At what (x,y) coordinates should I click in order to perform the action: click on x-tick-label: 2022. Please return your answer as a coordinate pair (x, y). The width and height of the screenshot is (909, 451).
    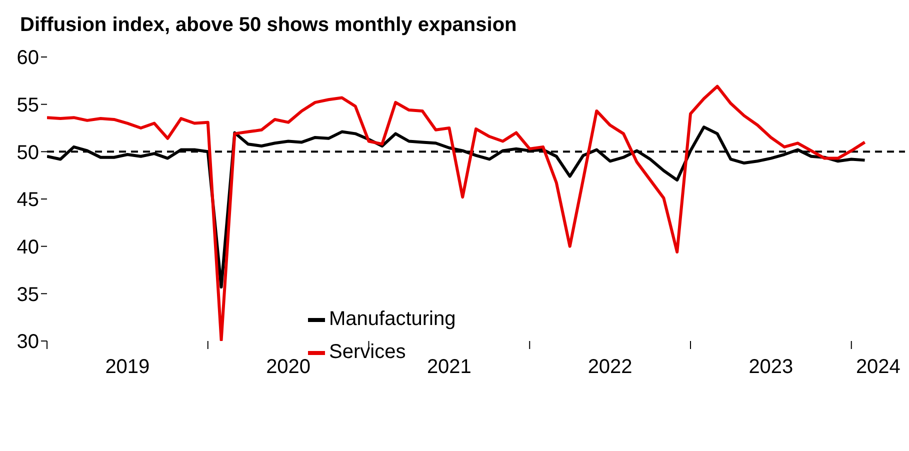
    Looking at the image, I should click on (610, 367).